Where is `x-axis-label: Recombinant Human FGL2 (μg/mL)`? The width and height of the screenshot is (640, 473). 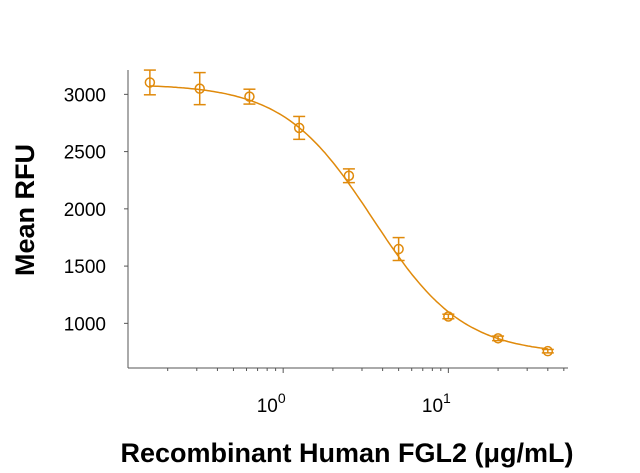
x-axis-label: Recombinant Human FGL2 (μg/mL) is located at coordinates (346, 453).